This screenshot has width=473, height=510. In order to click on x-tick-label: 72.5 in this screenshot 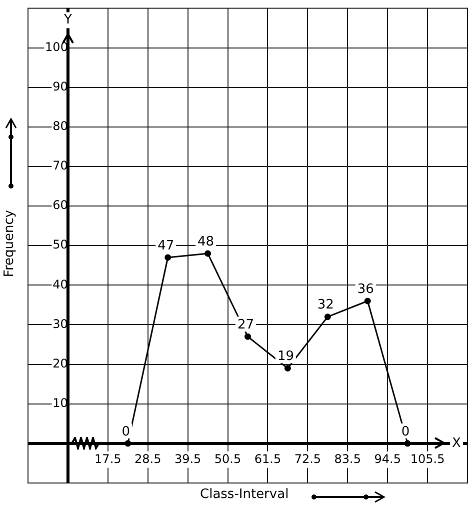, I will do `click(308, 459)`.